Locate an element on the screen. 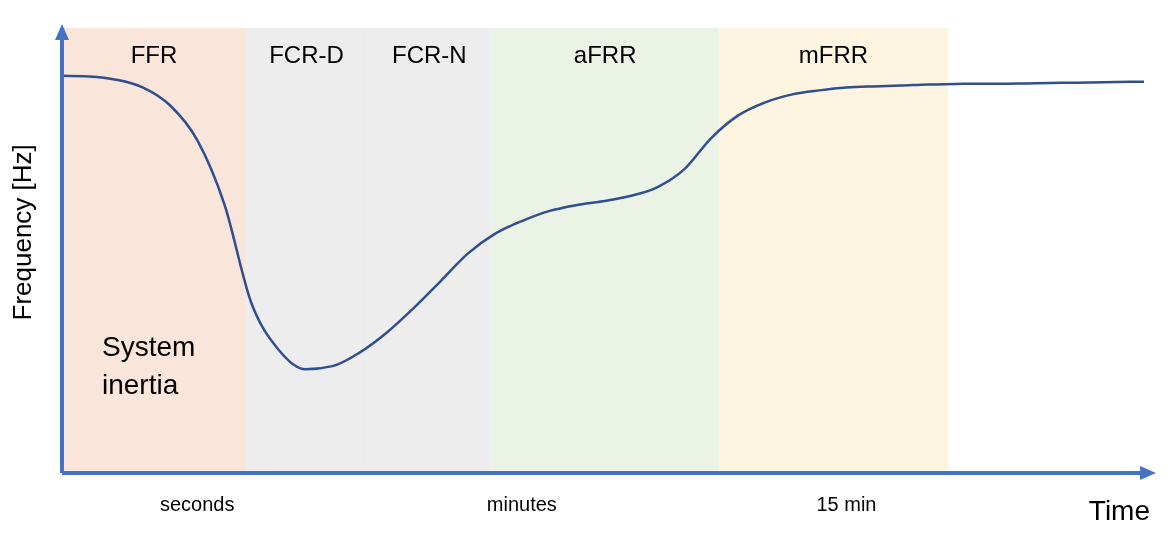 The width and height of the screenshot is (1172, 541). x-axis-title: Time is located at coordinates (1119, 511).